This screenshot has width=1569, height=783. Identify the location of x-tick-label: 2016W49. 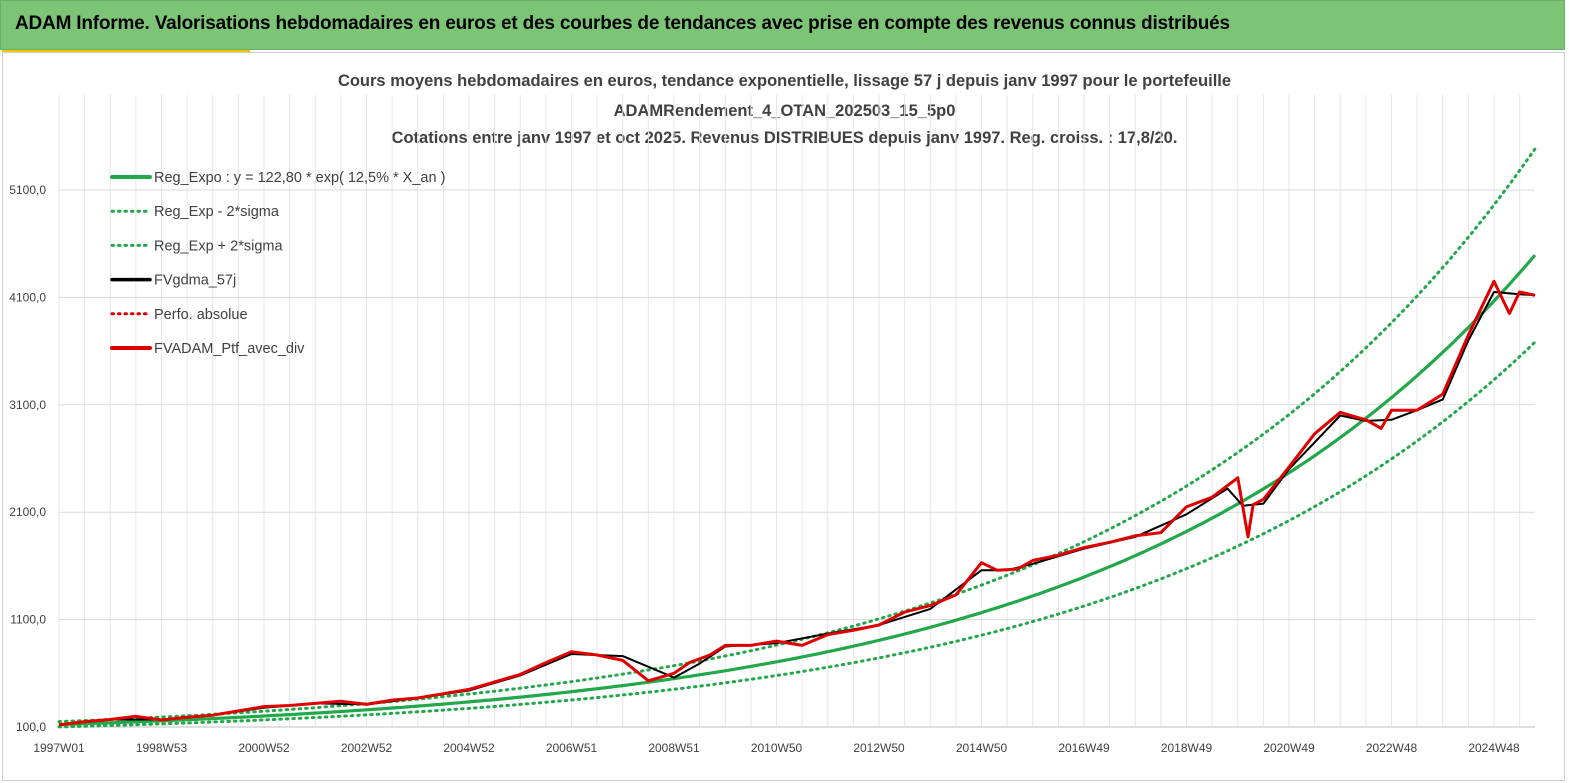
(1084, 748).